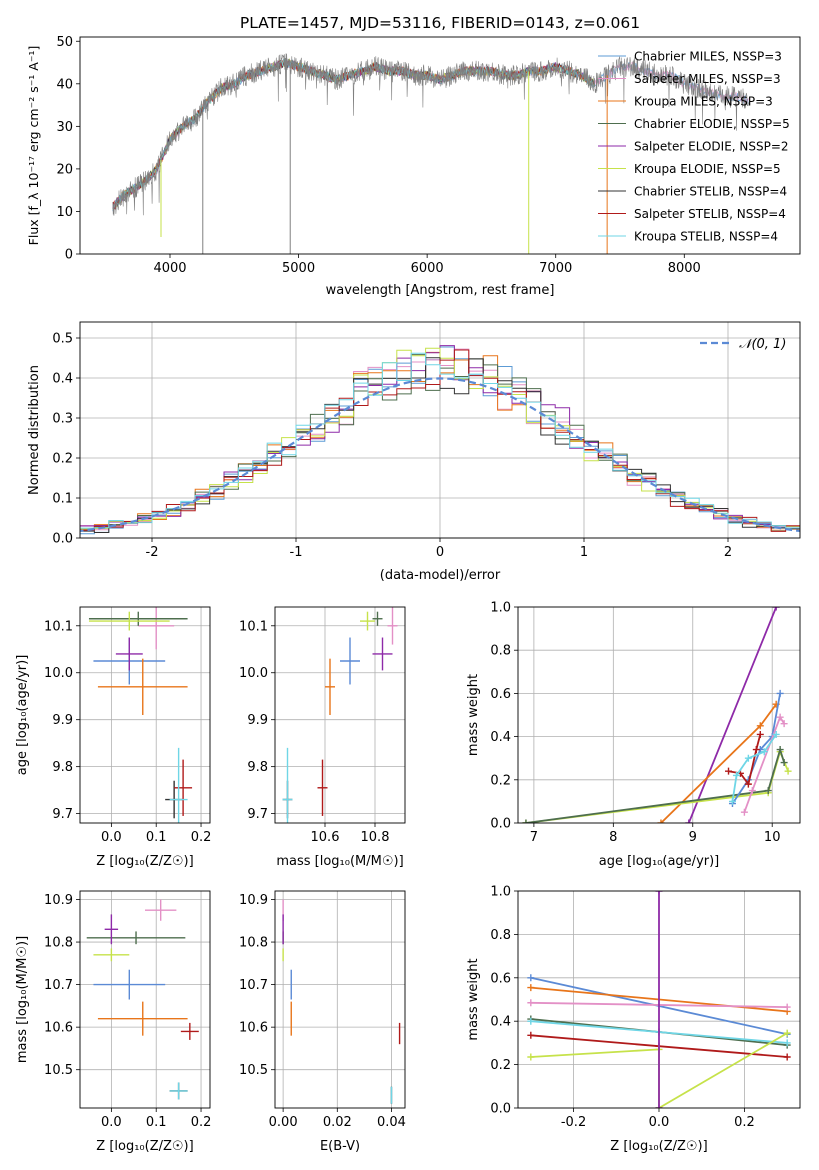 Image resolution: width=819 pixels, height=1170 pixels. What do you see at coordinates (573, 1122) in the screenshot?
I see `x-tick-label: -0.2` at bounding box center [573, 1122].